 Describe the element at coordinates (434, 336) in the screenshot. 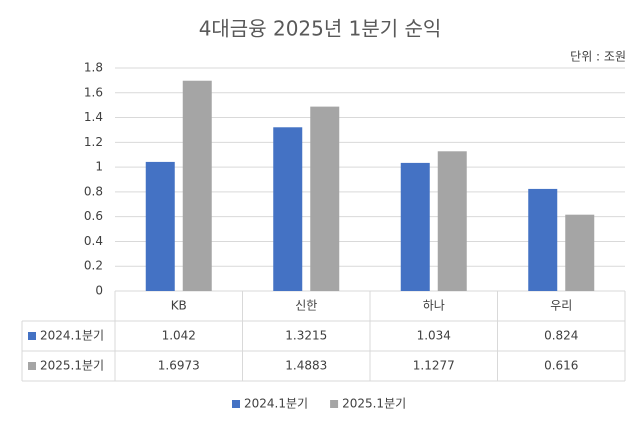

I see `table-value: 1.034` at that location.